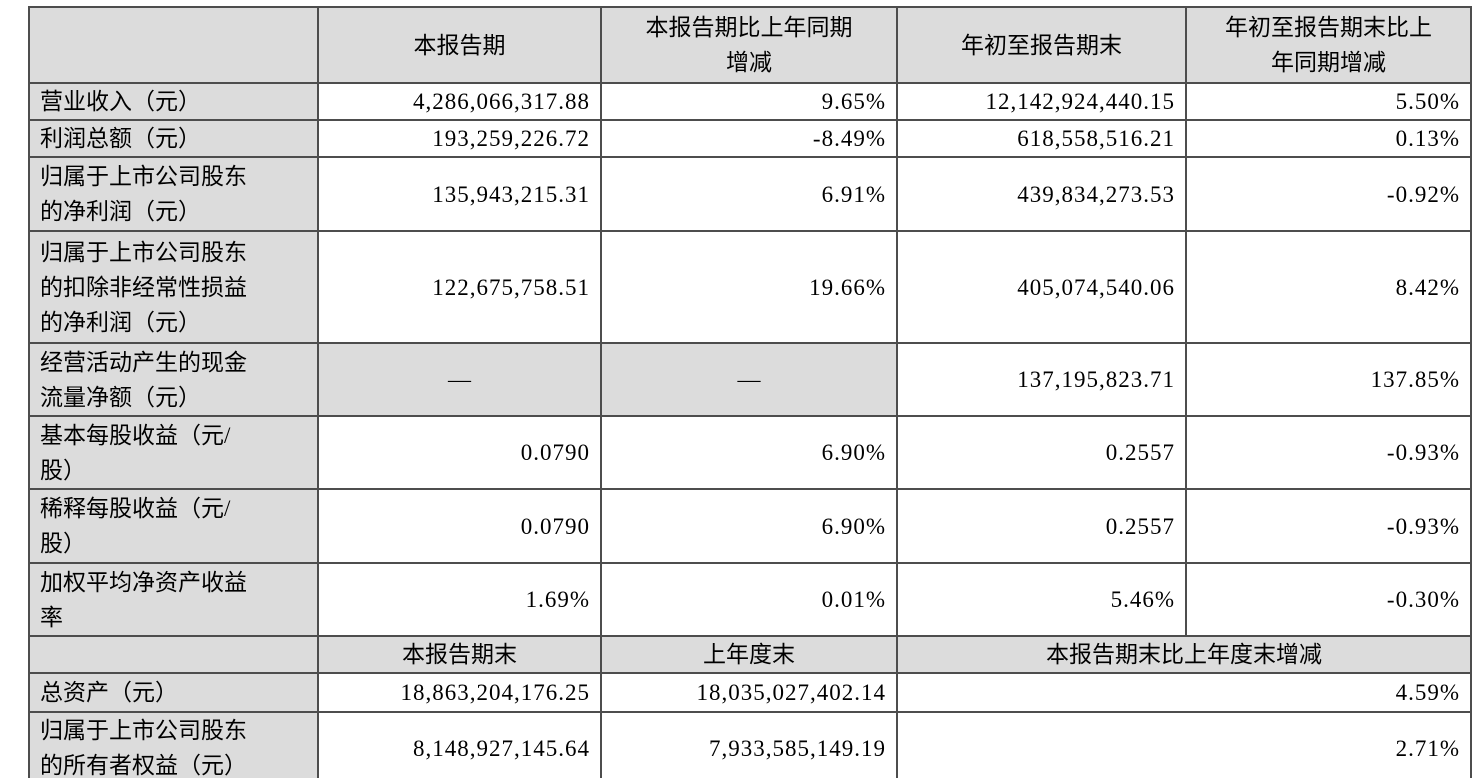 The height and width of the screenshot is (778, 1481). Describe the element at coordinates (459, 692) in the screenshot. I see `total-assets-period-end-value: 18,863,204,176.25` at that location.